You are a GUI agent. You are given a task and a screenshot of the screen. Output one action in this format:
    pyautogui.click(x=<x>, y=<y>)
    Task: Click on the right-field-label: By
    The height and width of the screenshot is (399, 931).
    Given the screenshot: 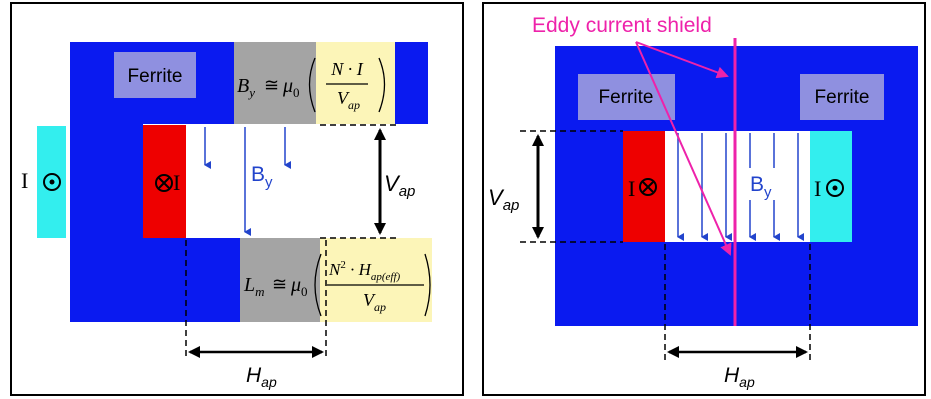 What is the action you would take?
    pyautogui.click(x=761, y=187)
    